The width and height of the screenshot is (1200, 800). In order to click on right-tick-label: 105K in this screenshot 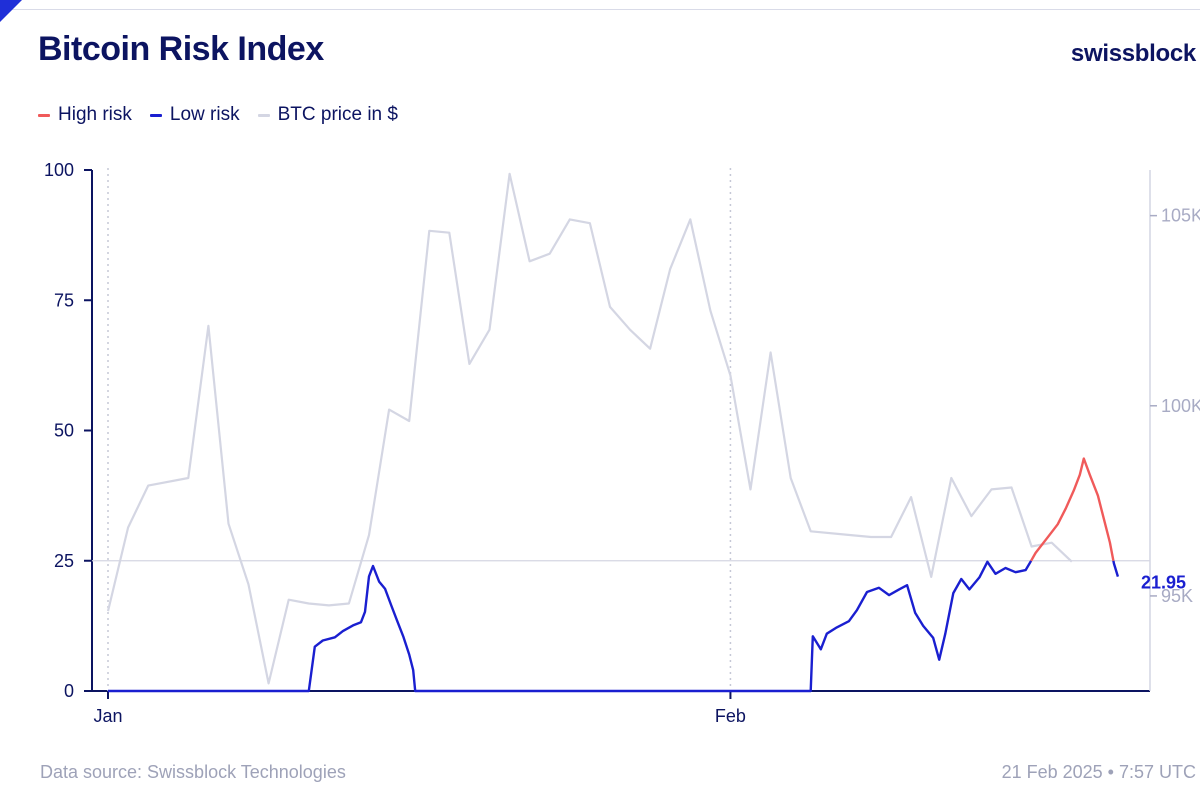, I will do `click(1180, 216)`.